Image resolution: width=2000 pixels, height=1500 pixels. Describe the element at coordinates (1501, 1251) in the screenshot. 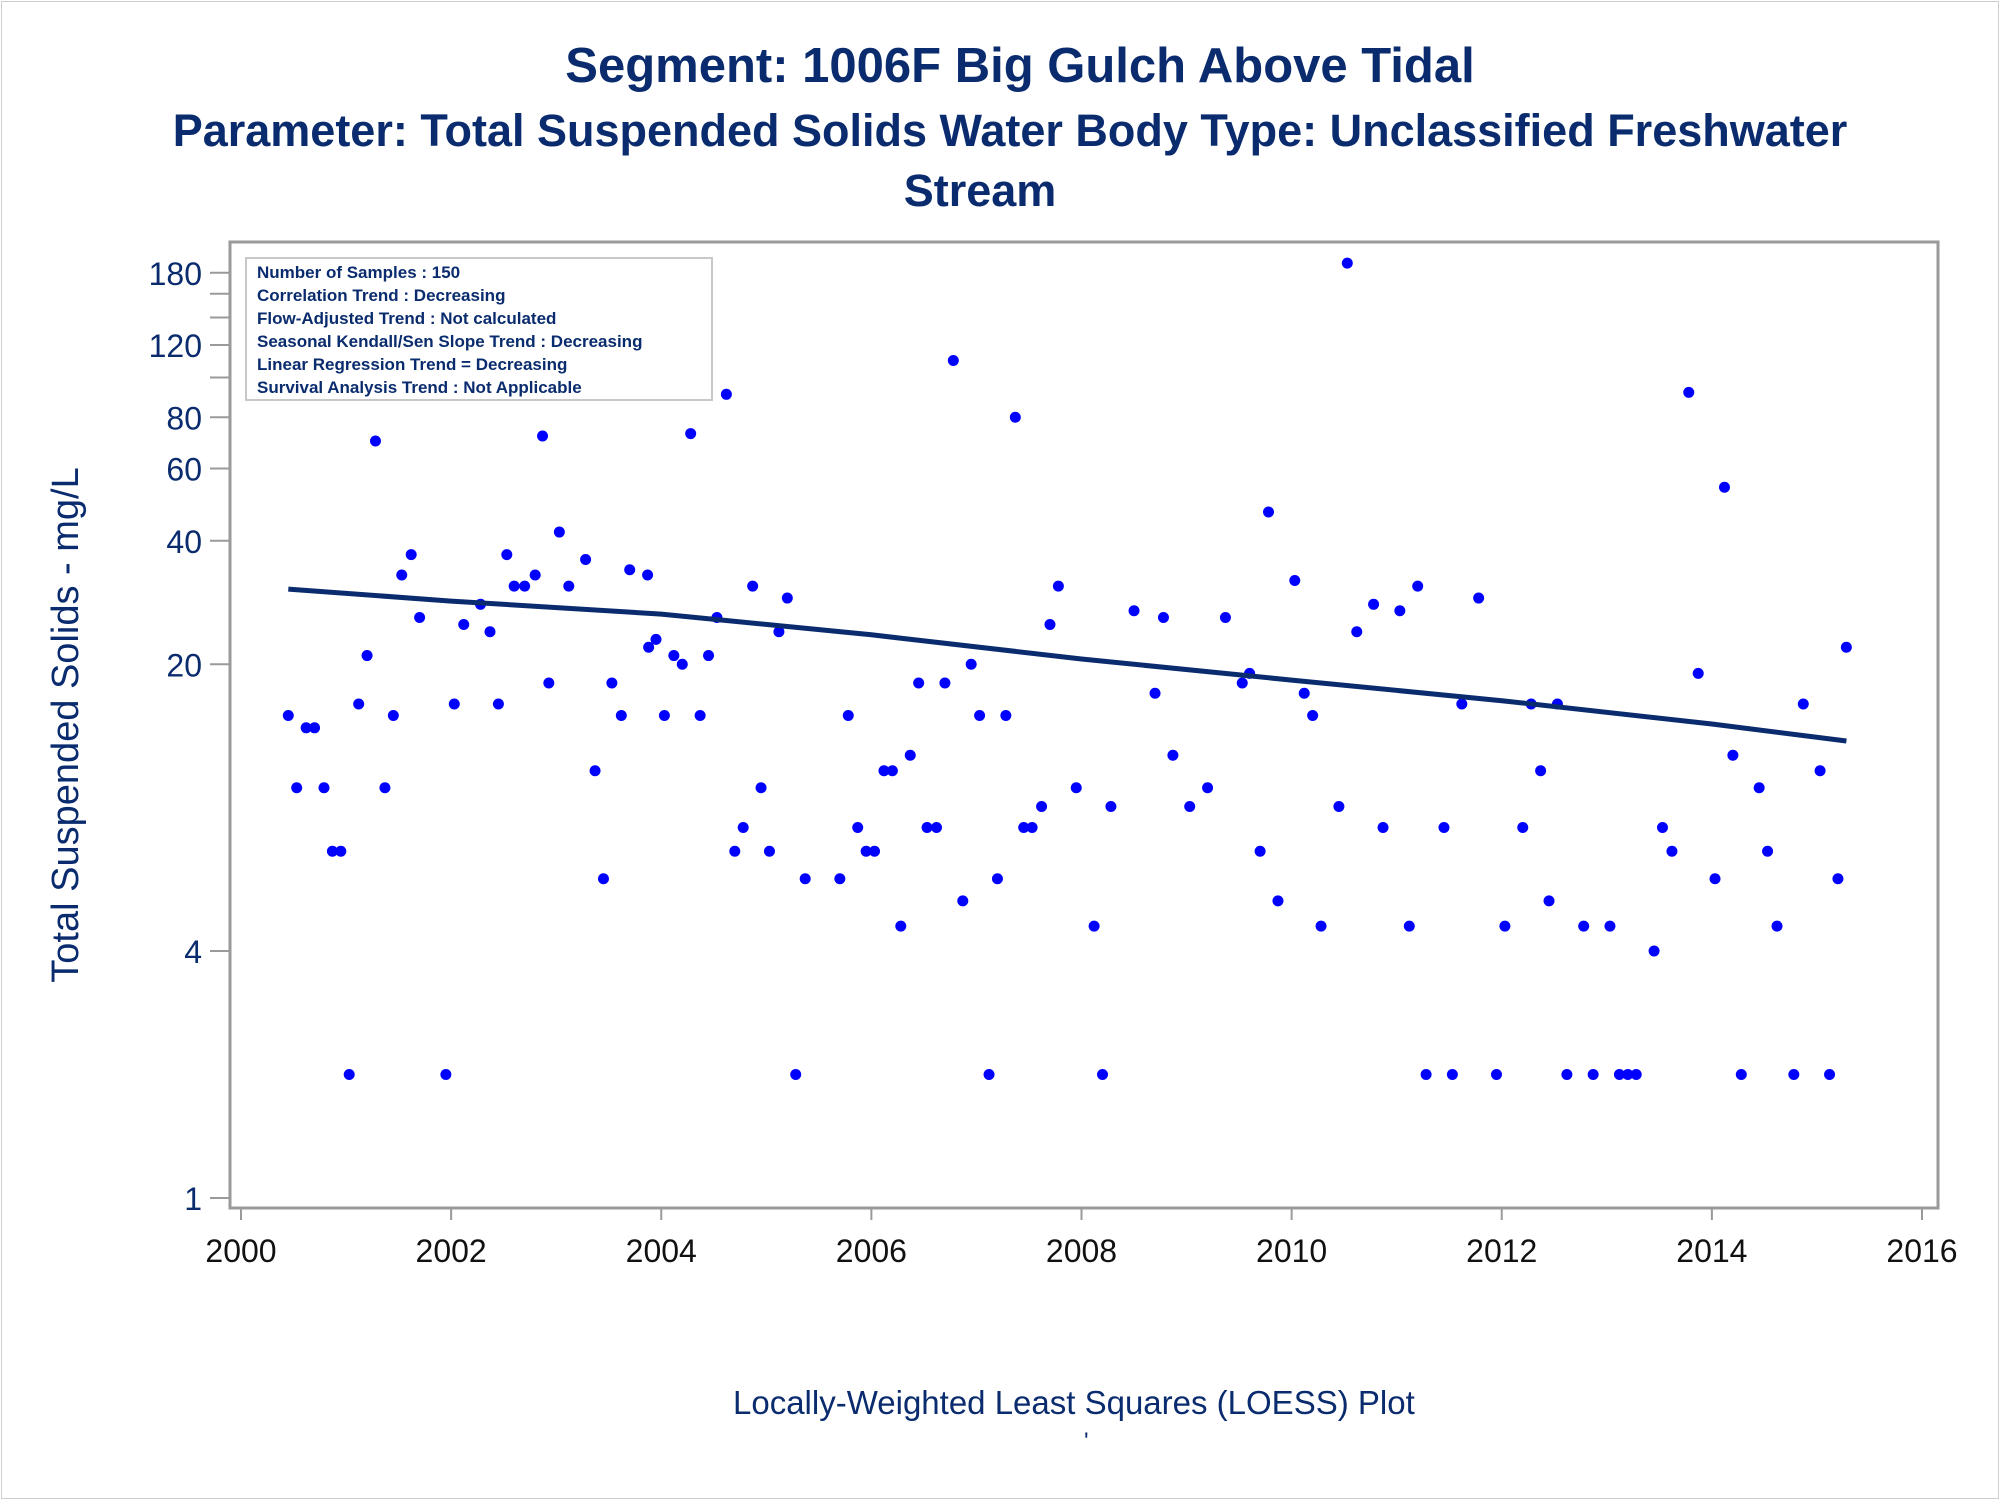

I see `x-tick-label: 2012` at that location.